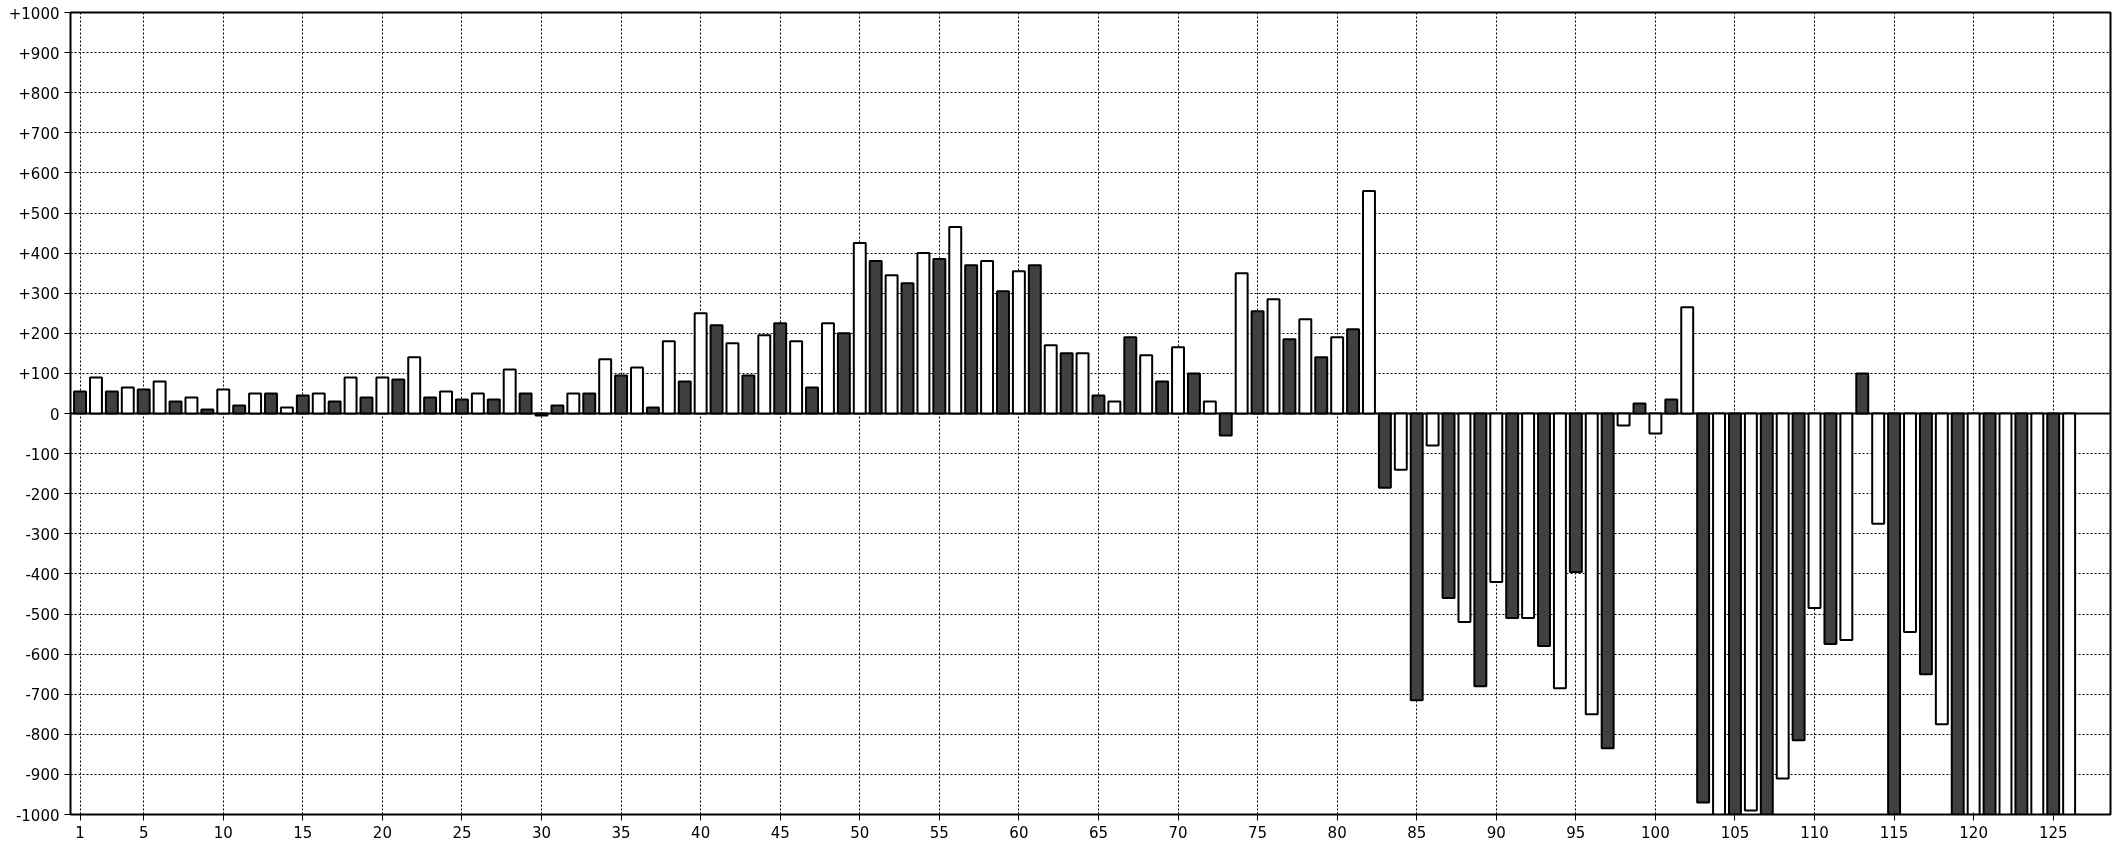 The width and height of the screenshot is (2126, 846). Describe the element at coordinates (39, 93) in the screenshot. I see `y-tick-label: +800` at that location.